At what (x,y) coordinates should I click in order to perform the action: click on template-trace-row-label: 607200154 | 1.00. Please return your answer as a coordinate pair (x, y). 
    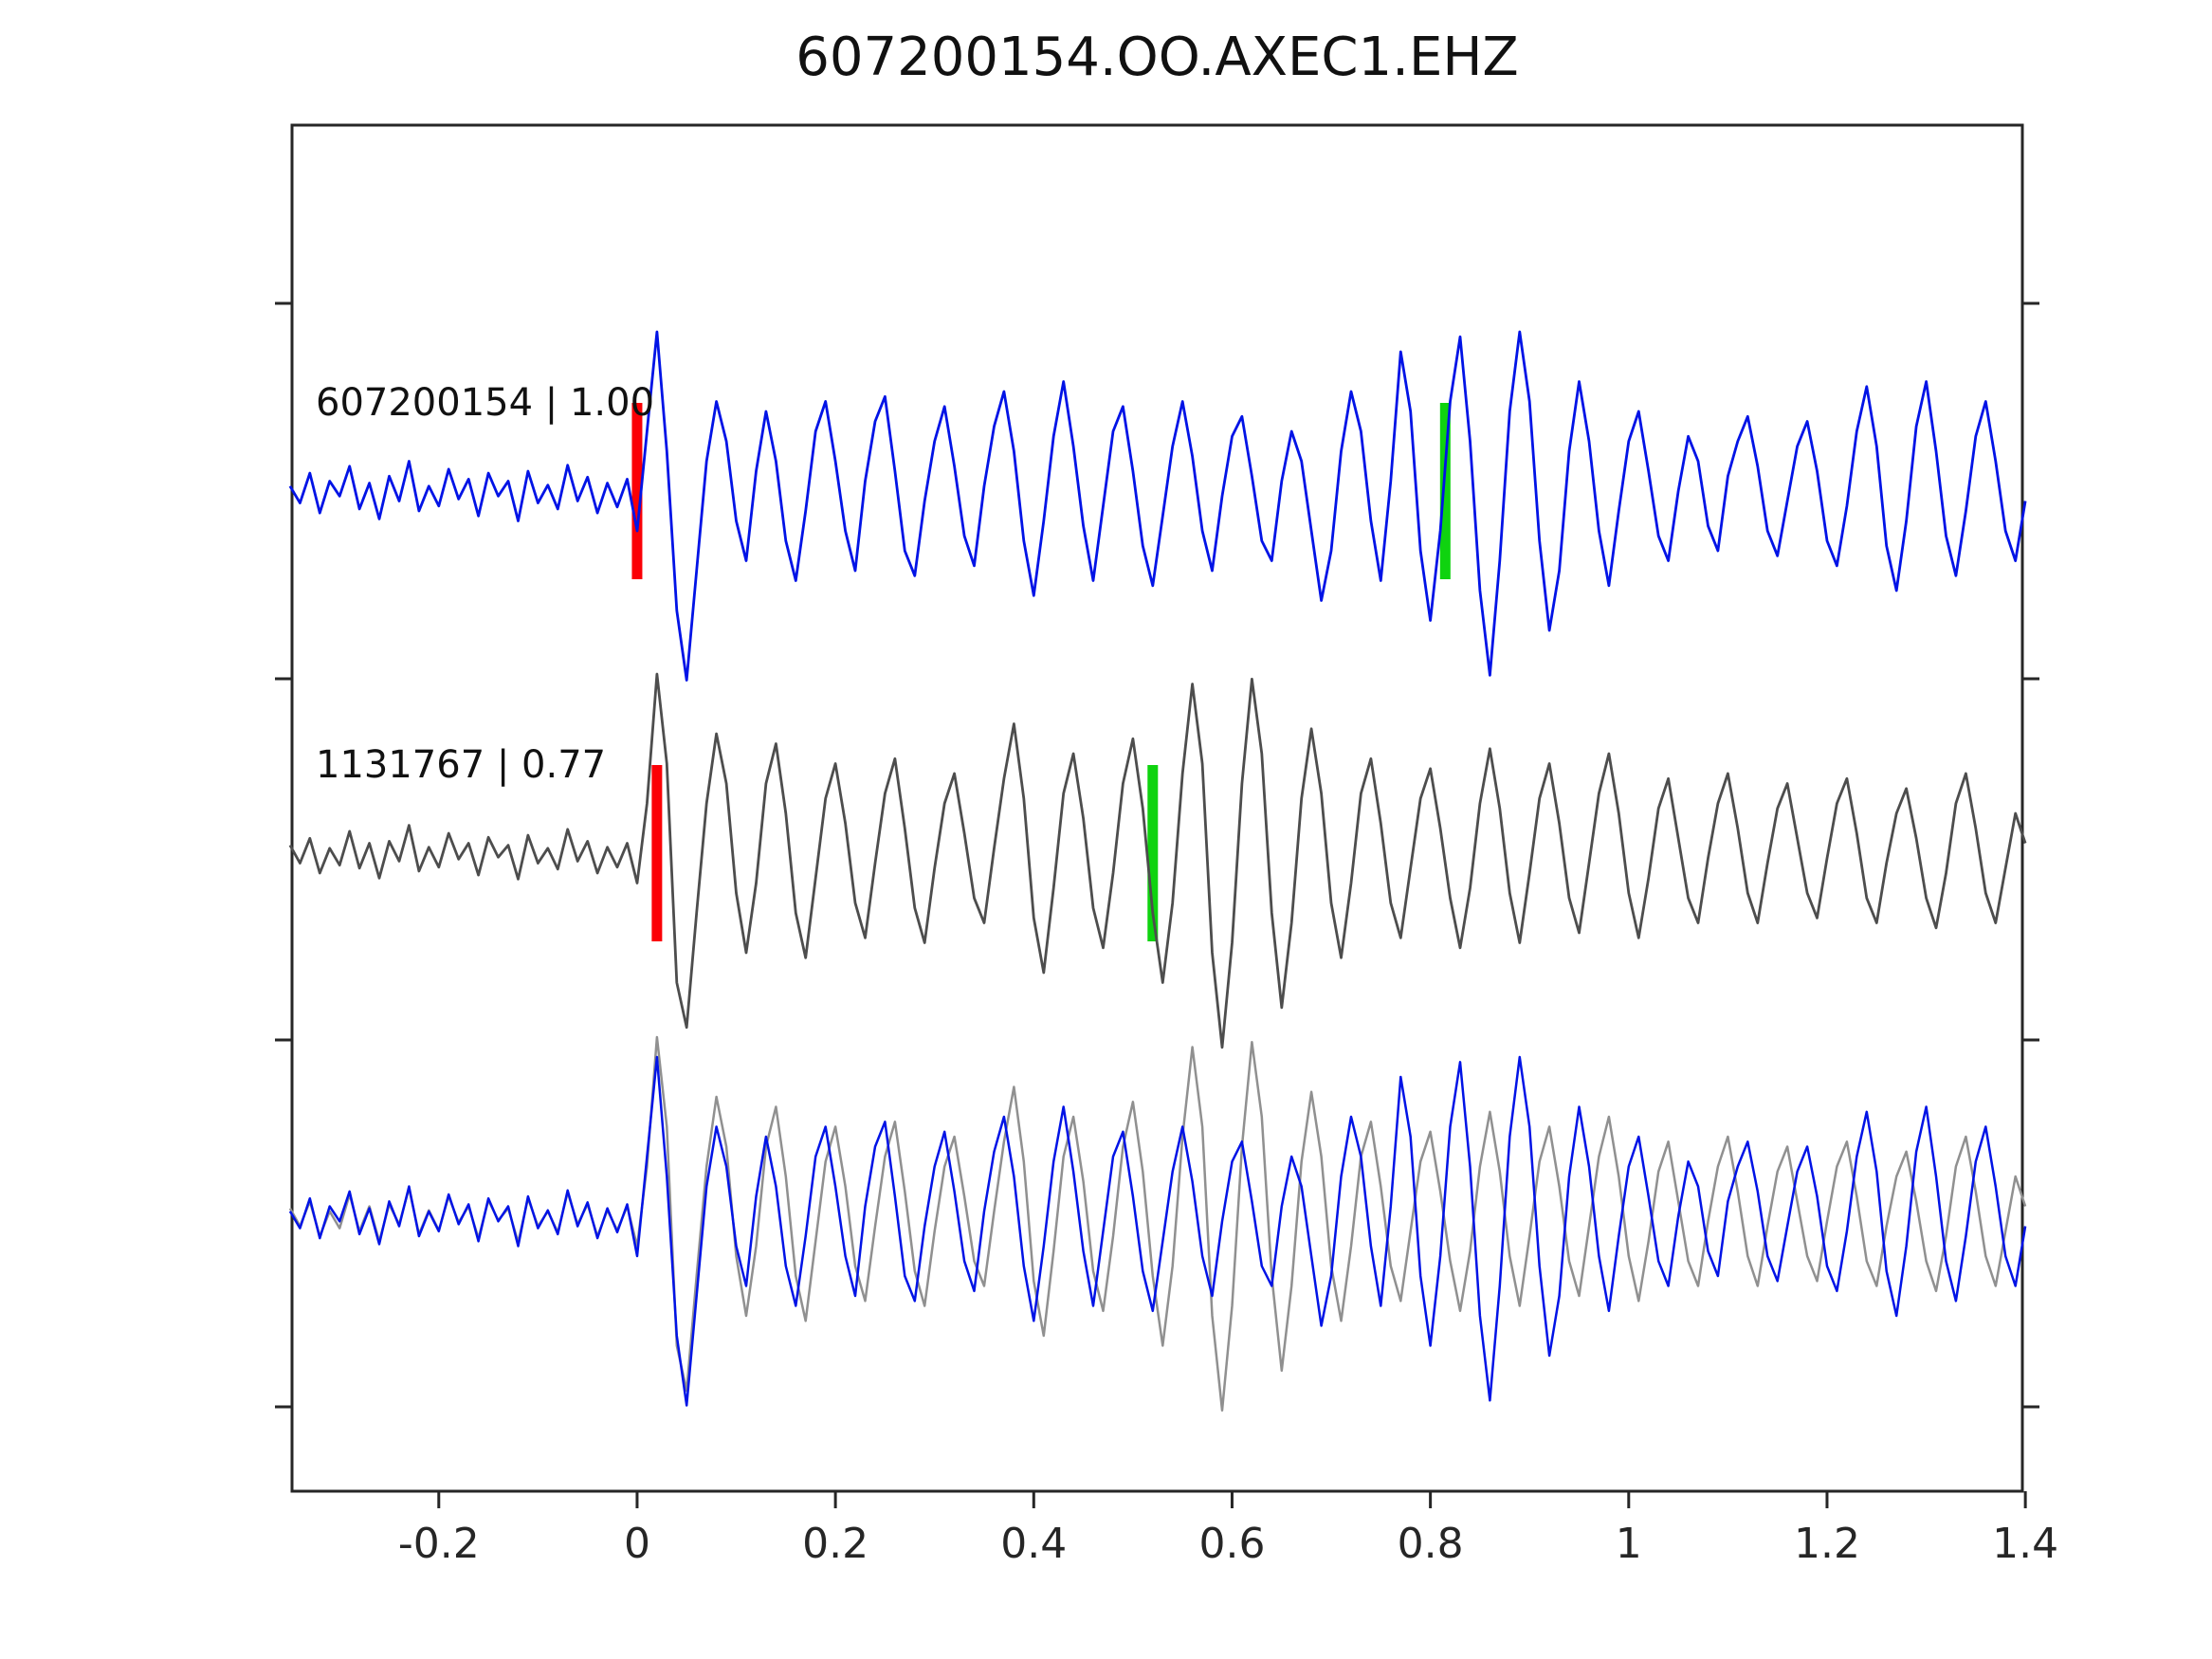
    Looking at the image, I should click on (485, 403).